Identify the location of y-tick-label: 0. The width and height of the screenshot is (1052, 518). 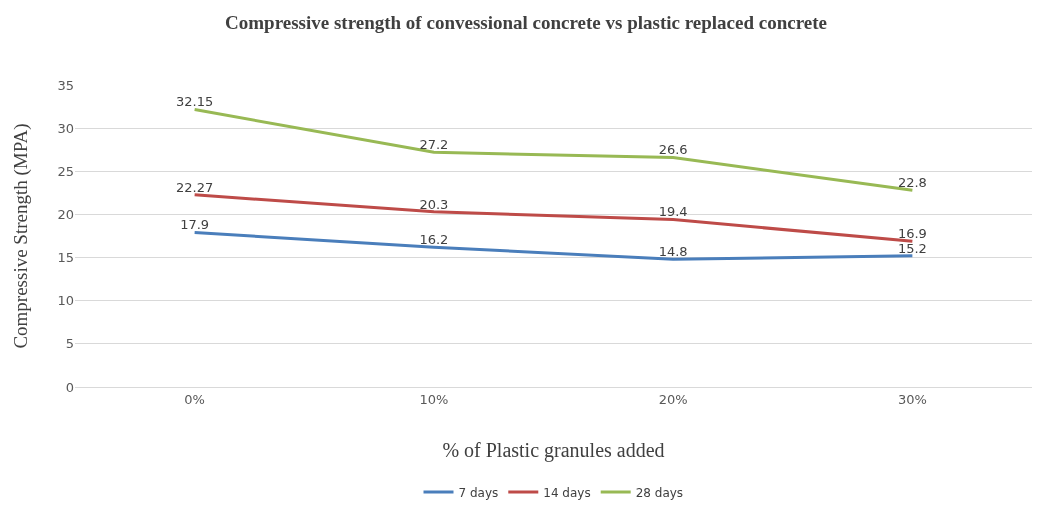
(69, 387).